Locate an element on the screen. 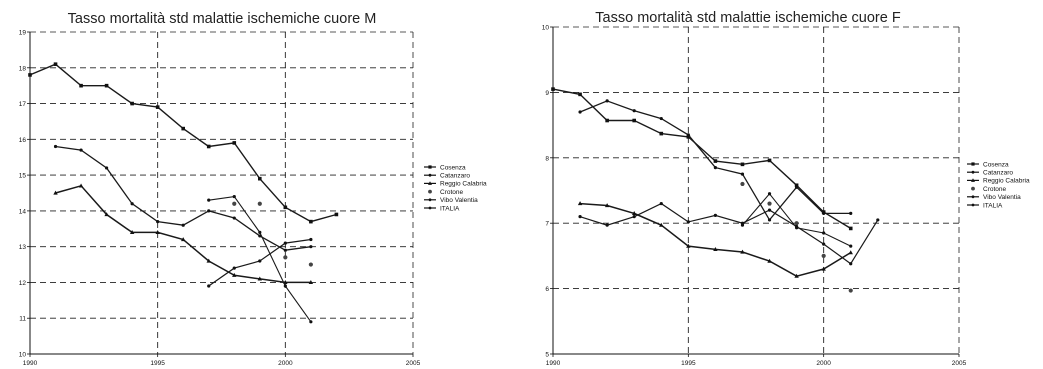 This screenshot has height=369, width=1043. y-tick-label: 11 is located at coordinates (22, 319).